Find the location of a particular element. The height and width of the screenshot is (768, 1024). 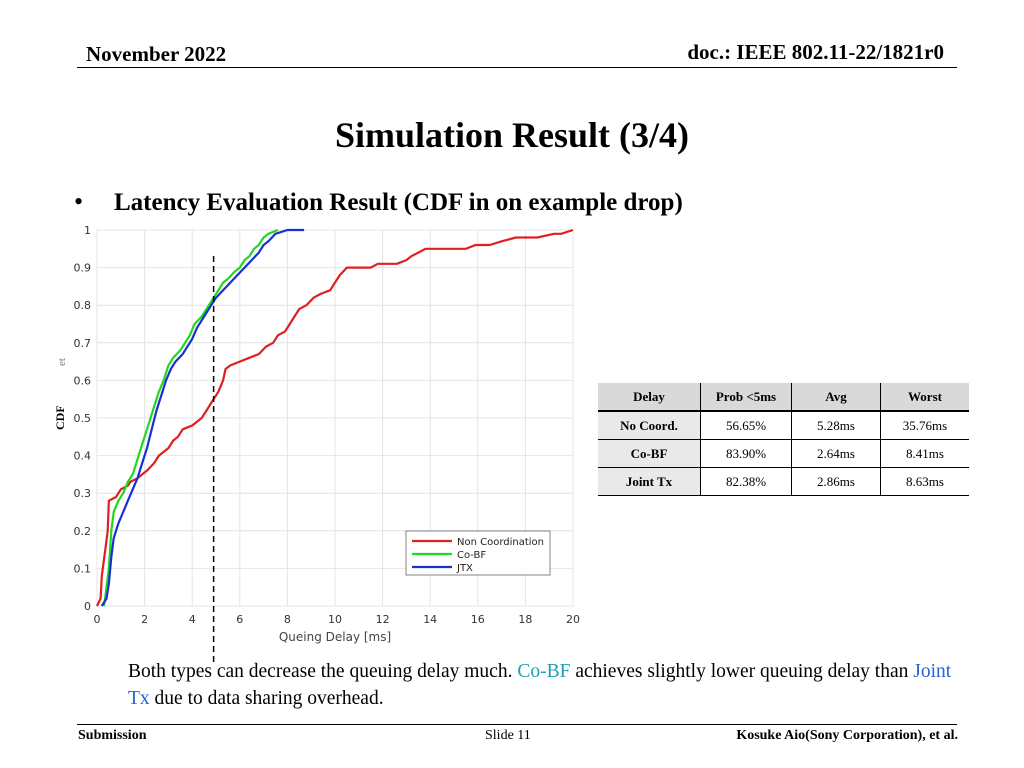

table-cell: 8.41ms is located at coordinates (924, 453).